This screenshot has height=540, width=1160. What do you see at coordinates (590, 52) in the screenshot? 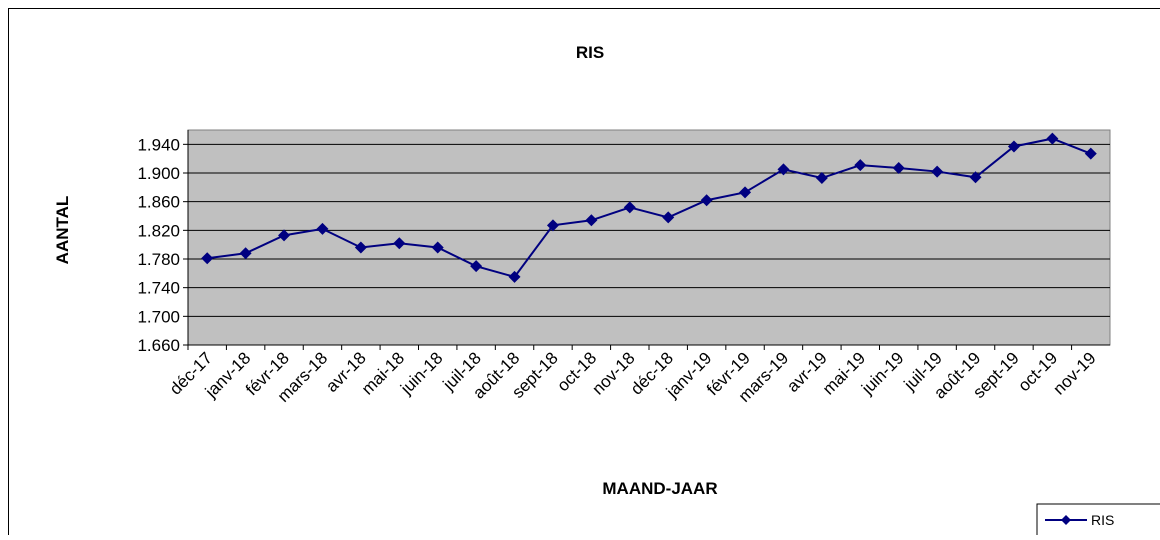
I see `chart-title: RIS` at bounding box center [590, 52].